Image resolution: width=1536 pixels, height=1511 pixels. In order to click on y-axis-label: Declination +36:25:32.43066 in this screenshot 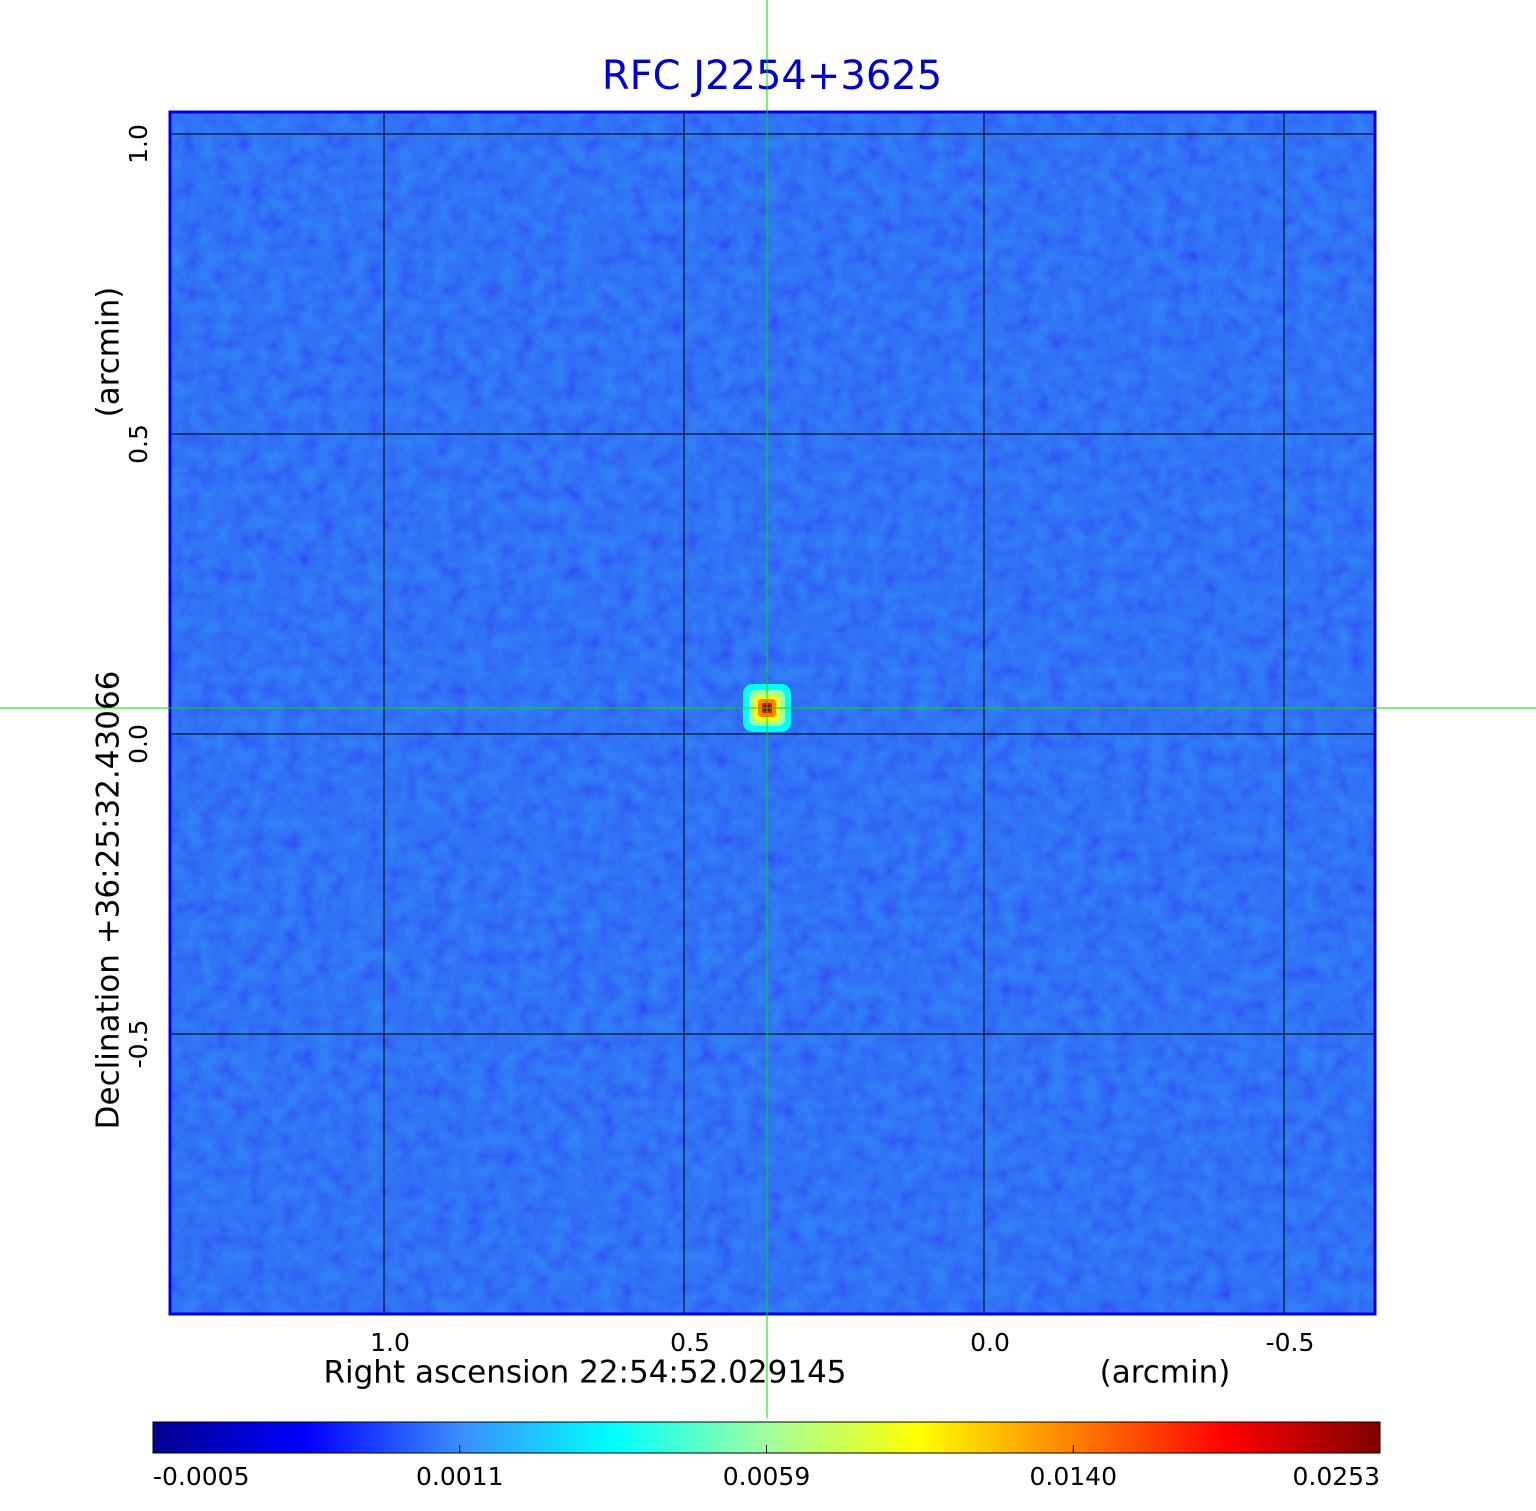, I will do `click(109, 900)`.